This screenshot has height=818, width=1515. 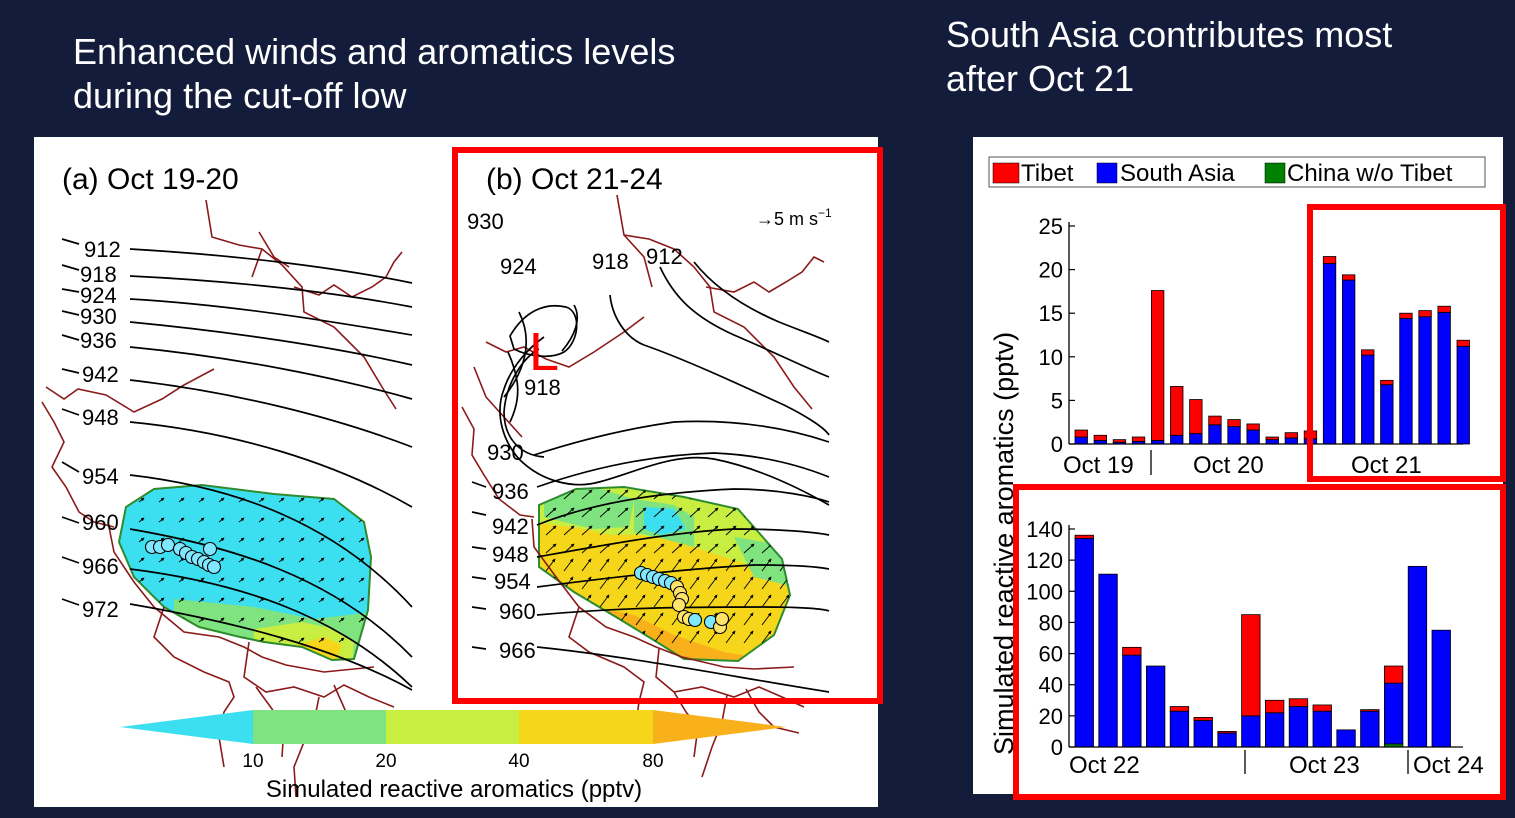 I want to click on x-label-oct21: Oct 21, so click(x=1386, y=465).